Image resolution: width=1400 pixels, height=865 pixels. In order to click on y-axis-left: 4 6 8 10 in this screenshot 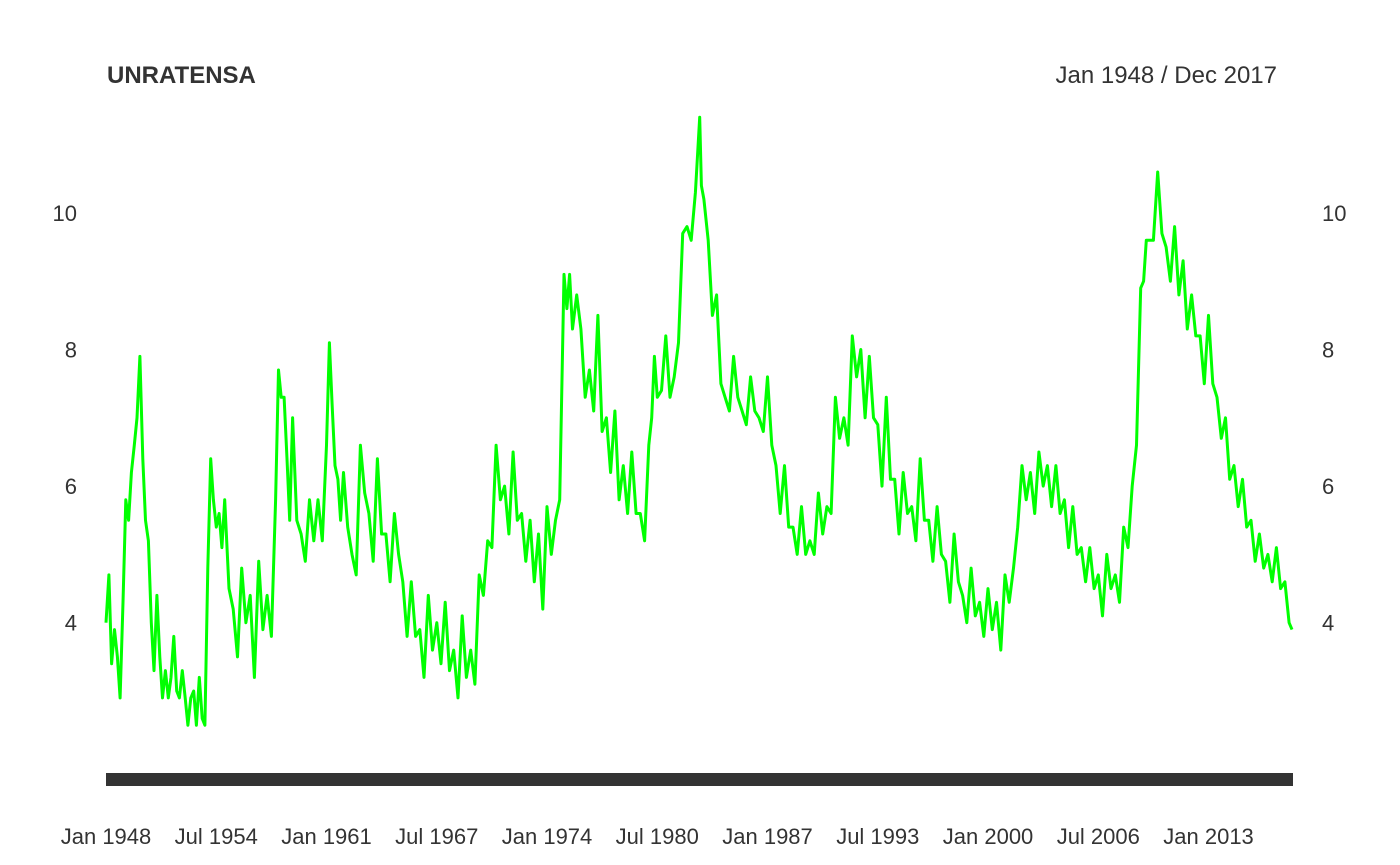, I will do `click(65, 418)`.